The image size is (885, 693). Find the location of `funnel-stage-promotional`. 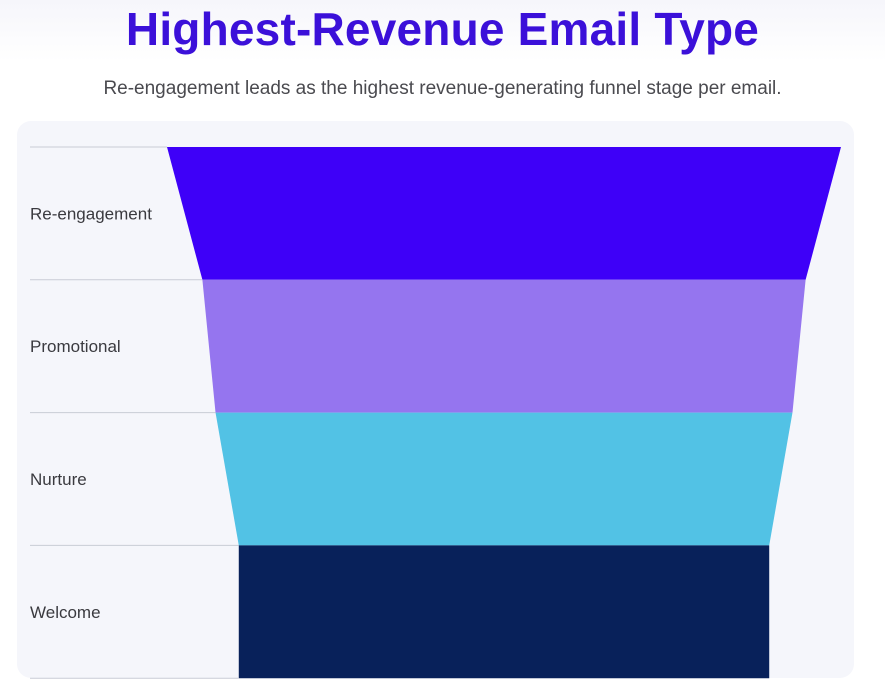

funnel-stage-promotional is located at coordinates (504, 346).